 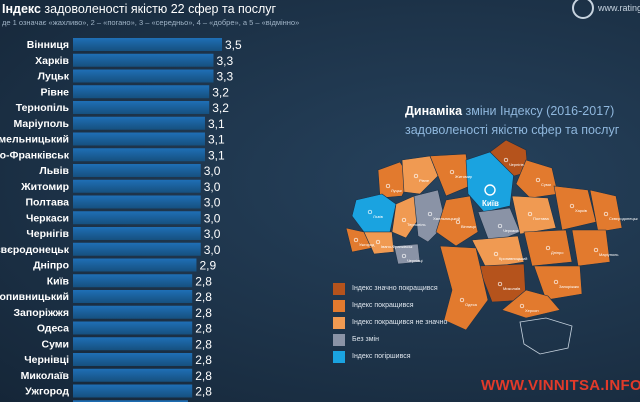 I want to click on city-label: Запоріжжя, so click(x=569, y=286).